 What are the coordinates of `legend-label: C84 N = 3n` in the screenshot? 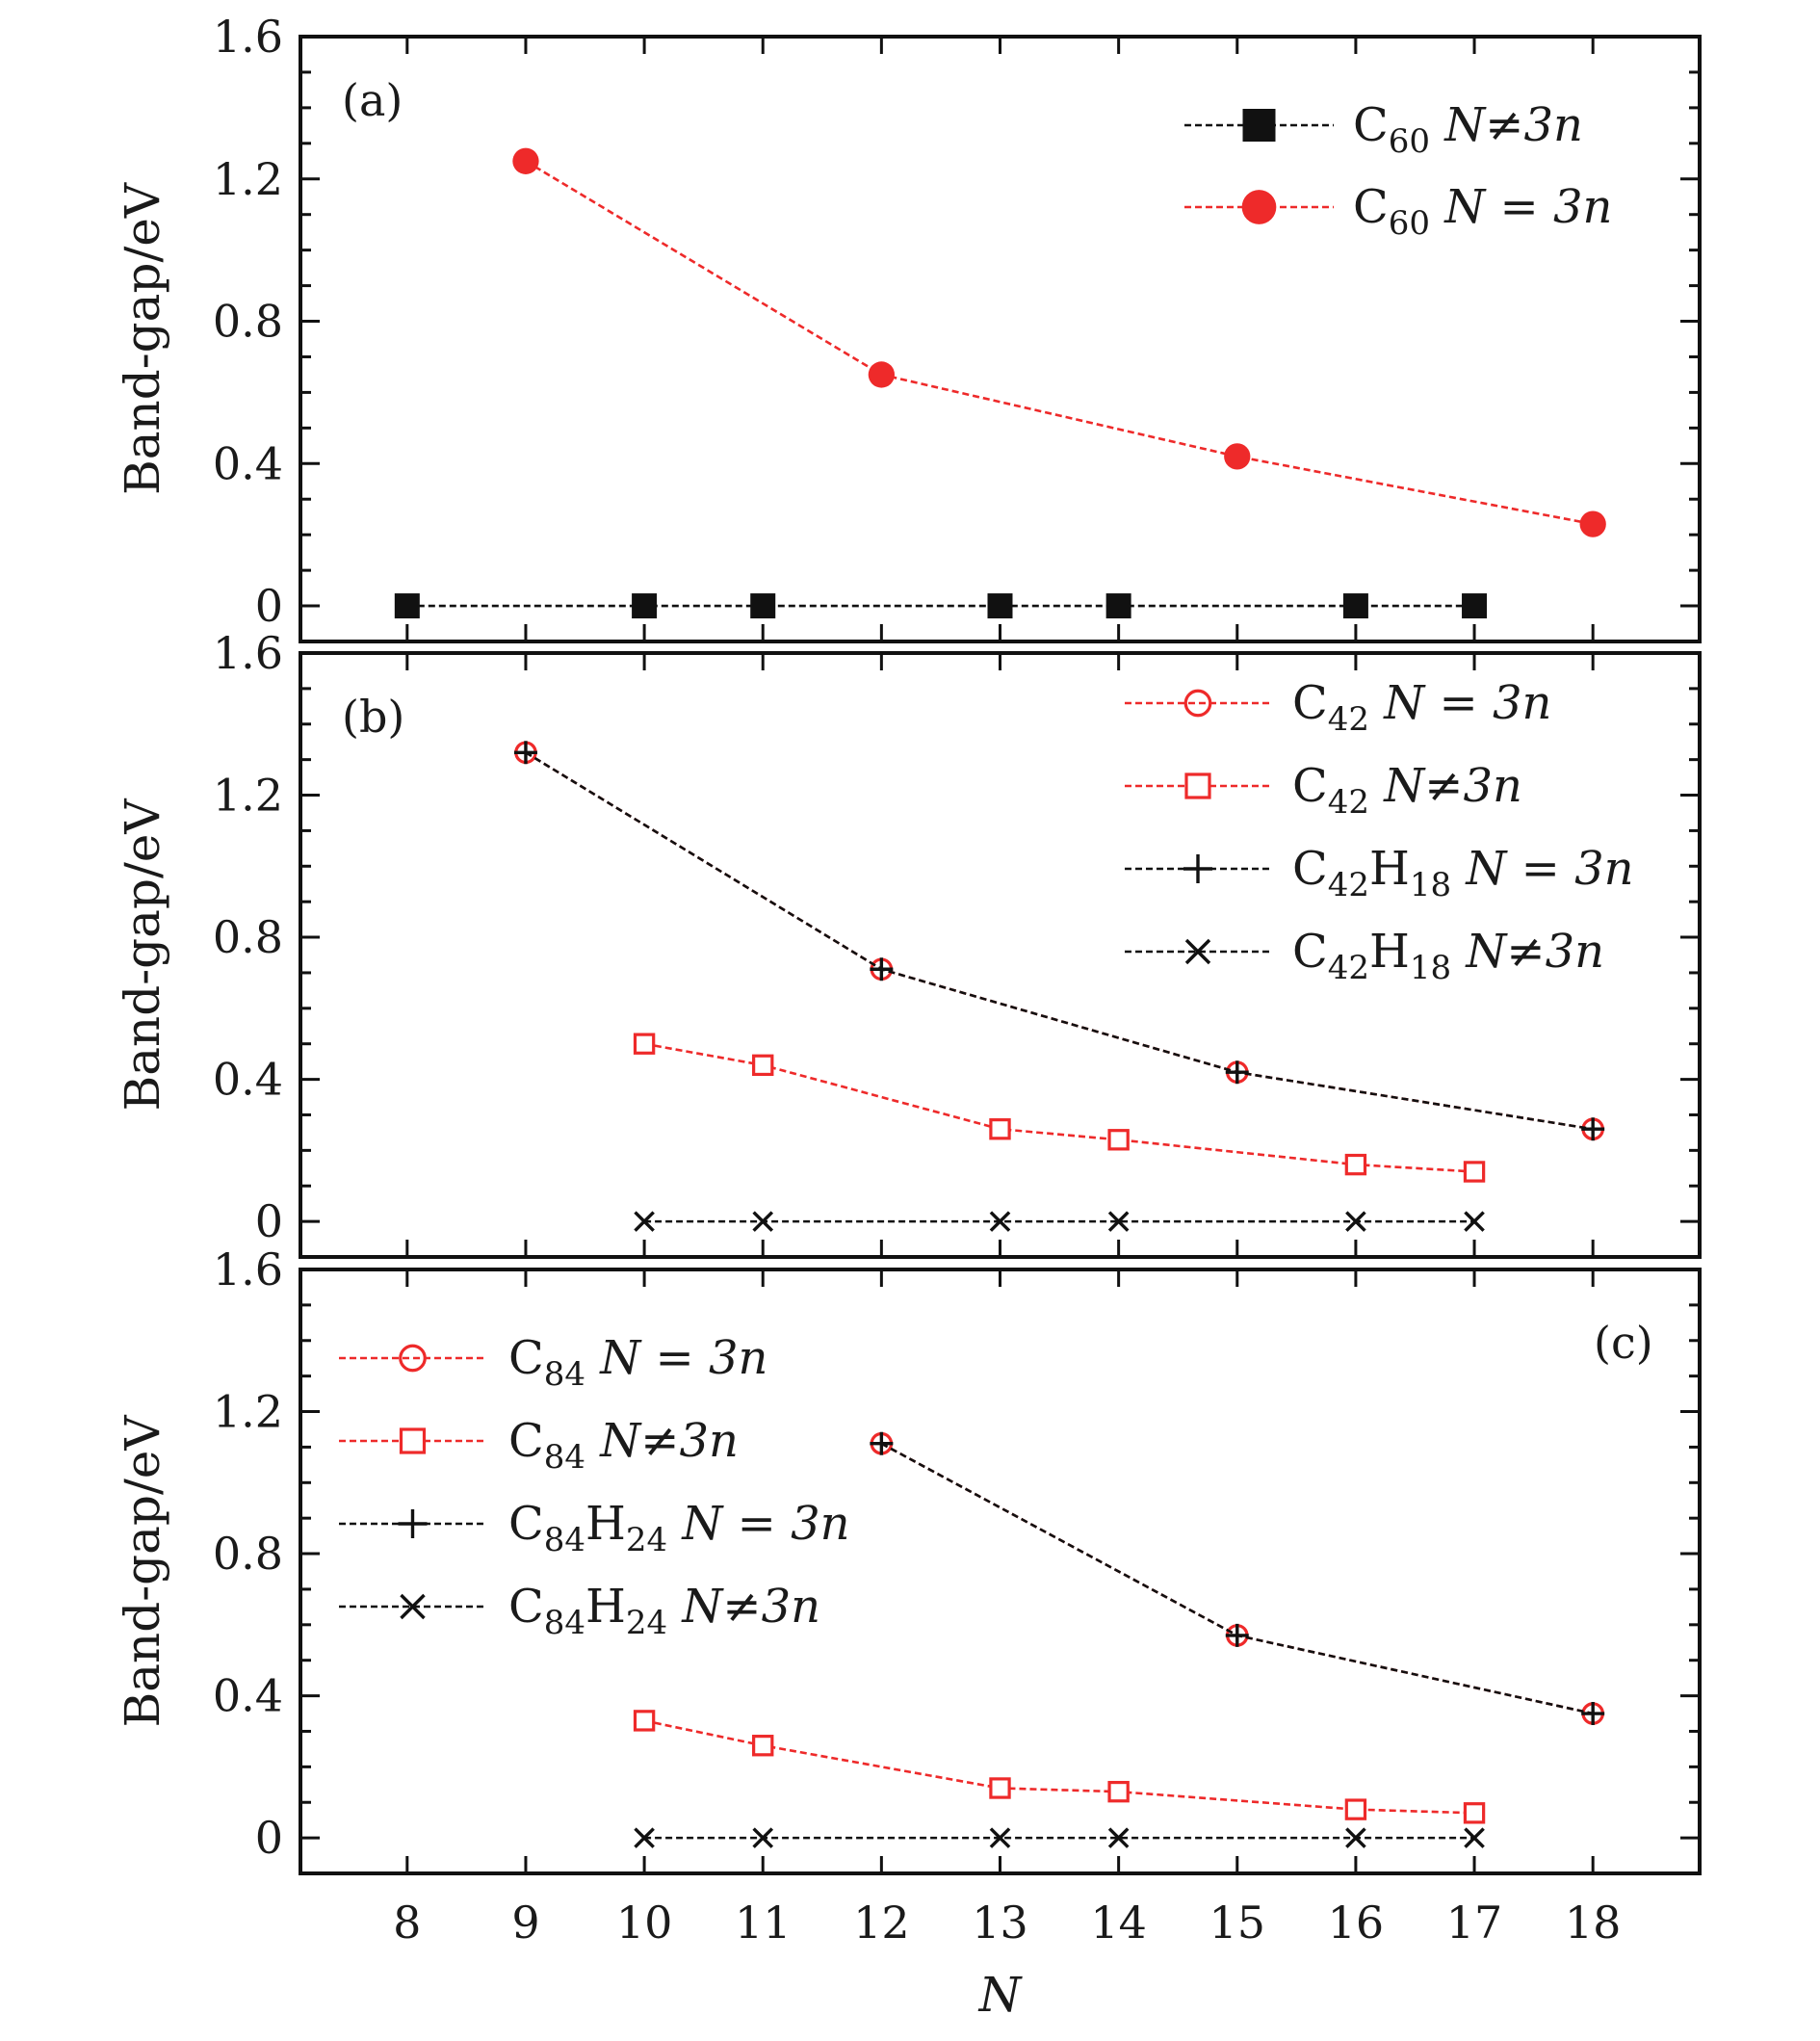 It's located at (637, 1362).